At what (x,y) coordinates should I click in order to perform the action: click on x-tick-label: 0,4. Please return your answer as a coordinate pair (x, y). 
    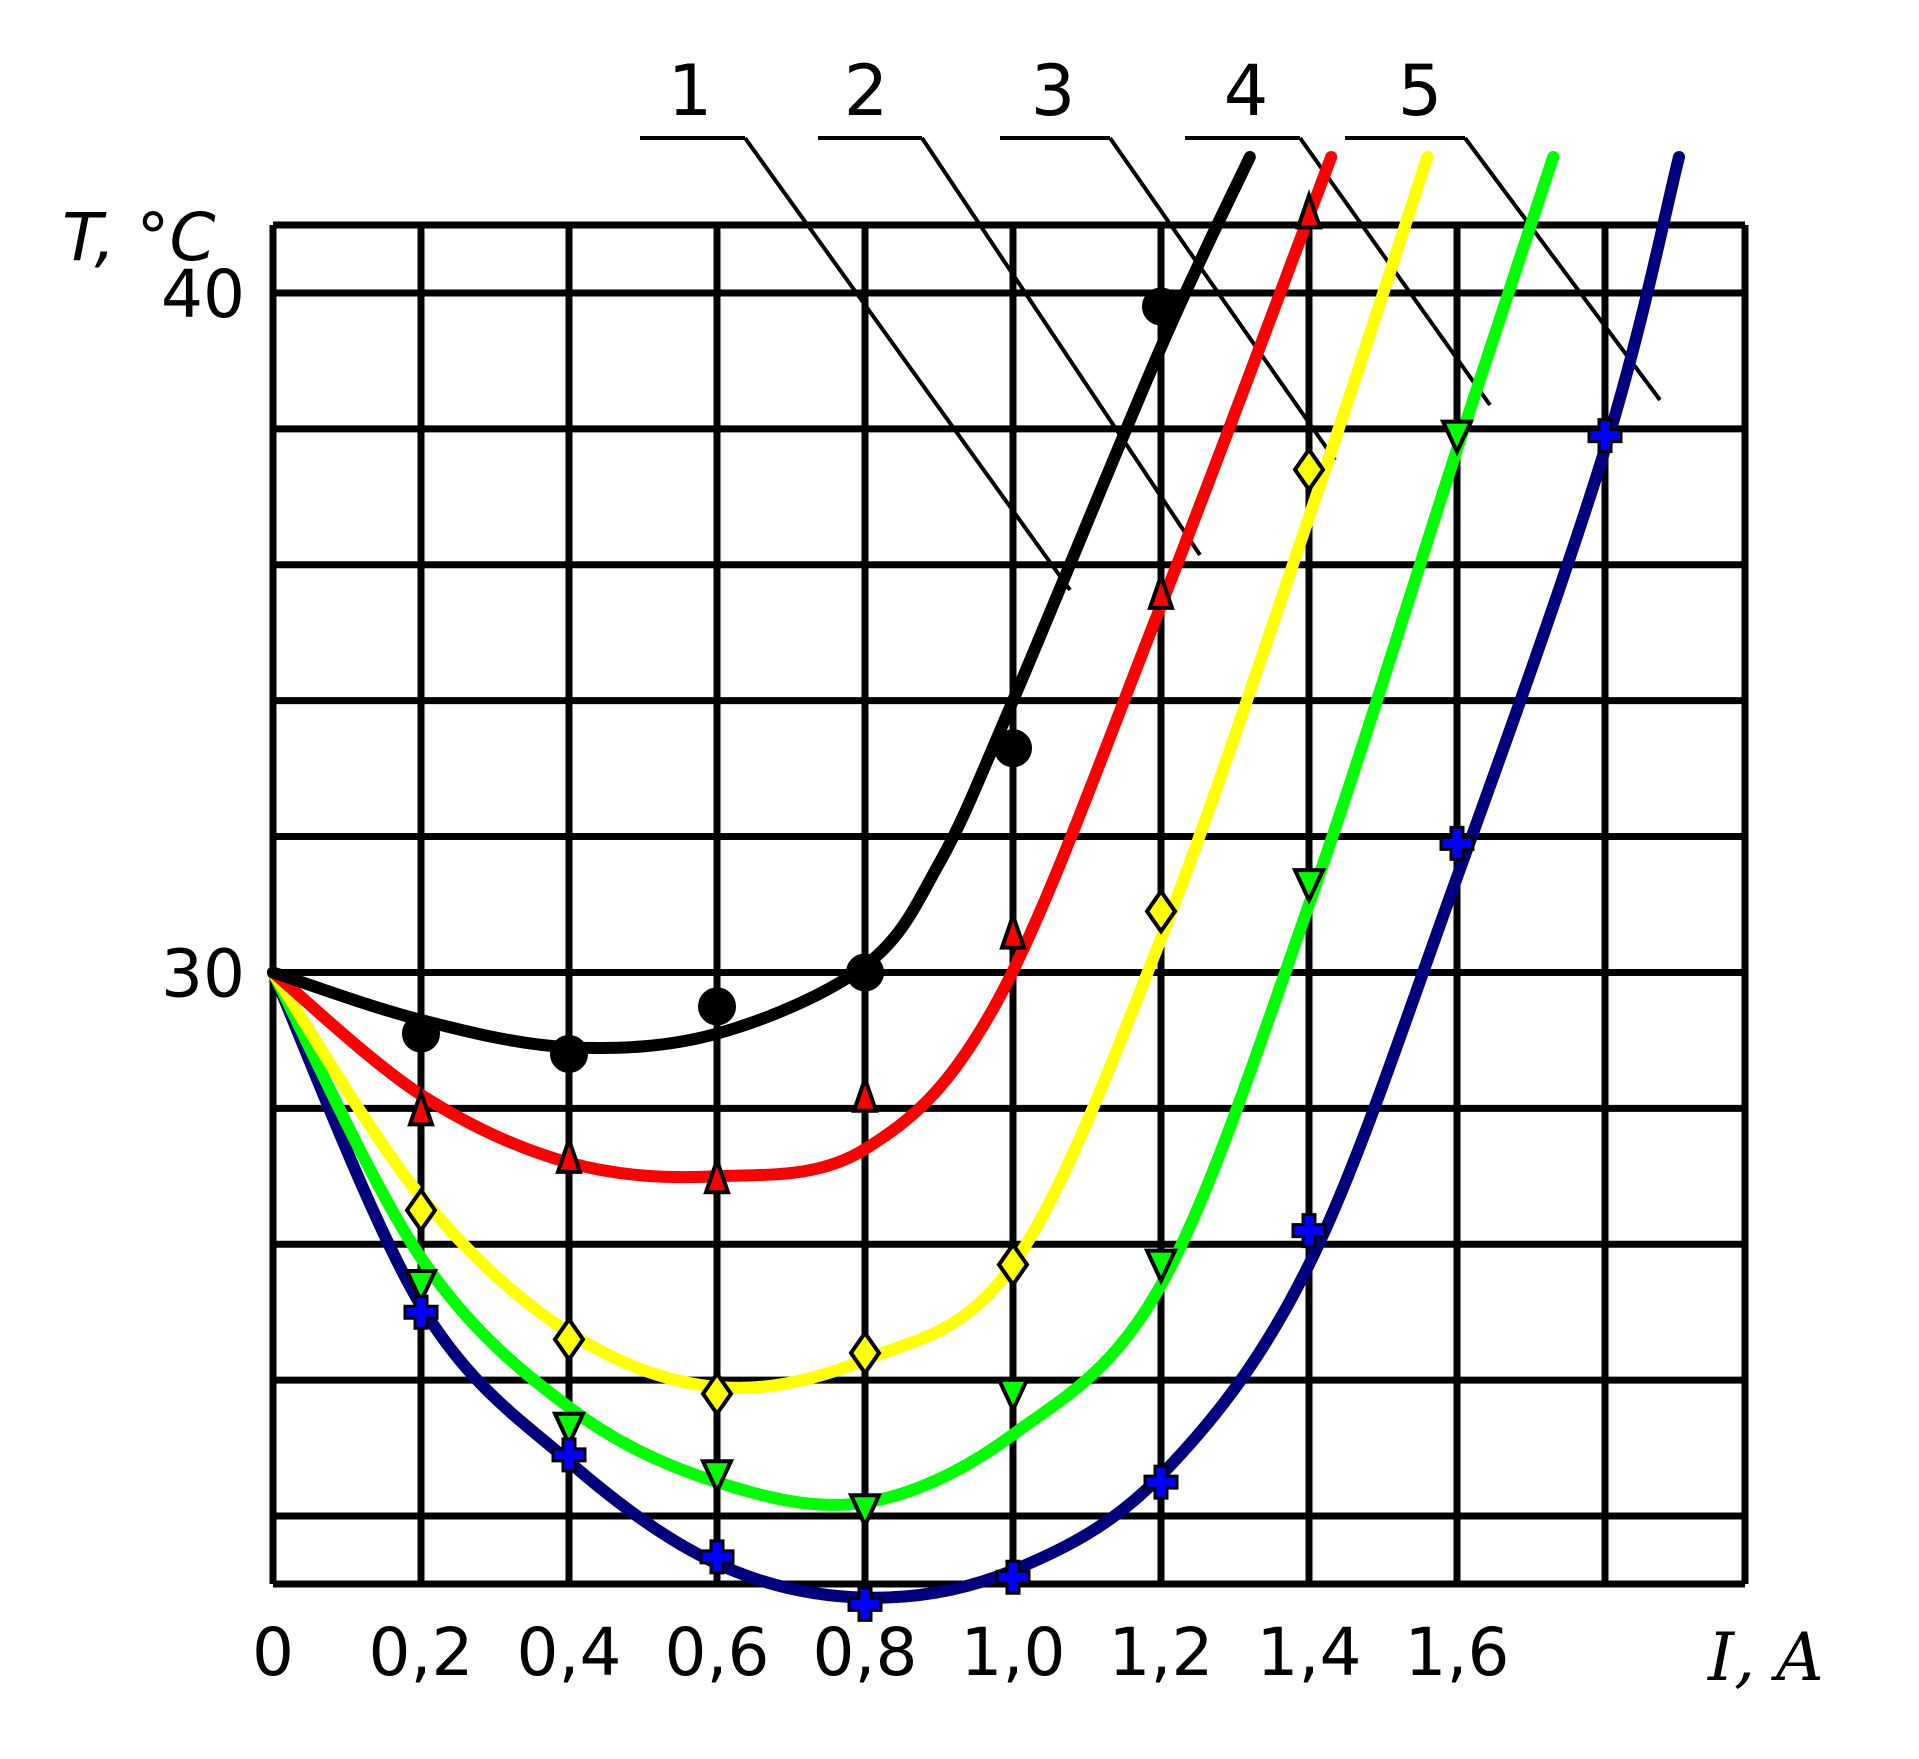
    Looking at the image, I should click on (569, 1652).